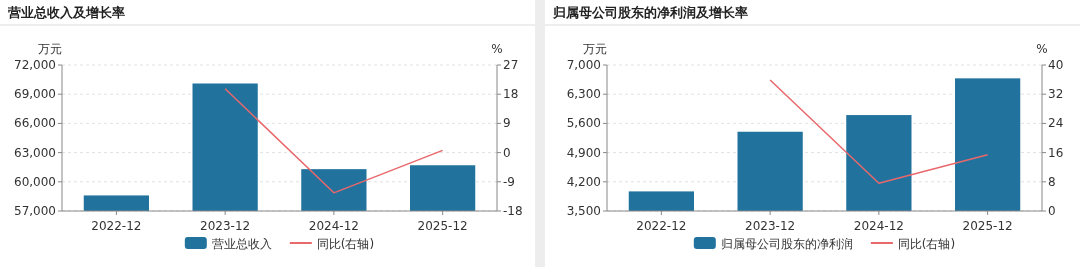  What do you see at coordinates (511, 94) in the screenshot?
I see `y2-tick-label: 18` at bounding box center [511, 94].